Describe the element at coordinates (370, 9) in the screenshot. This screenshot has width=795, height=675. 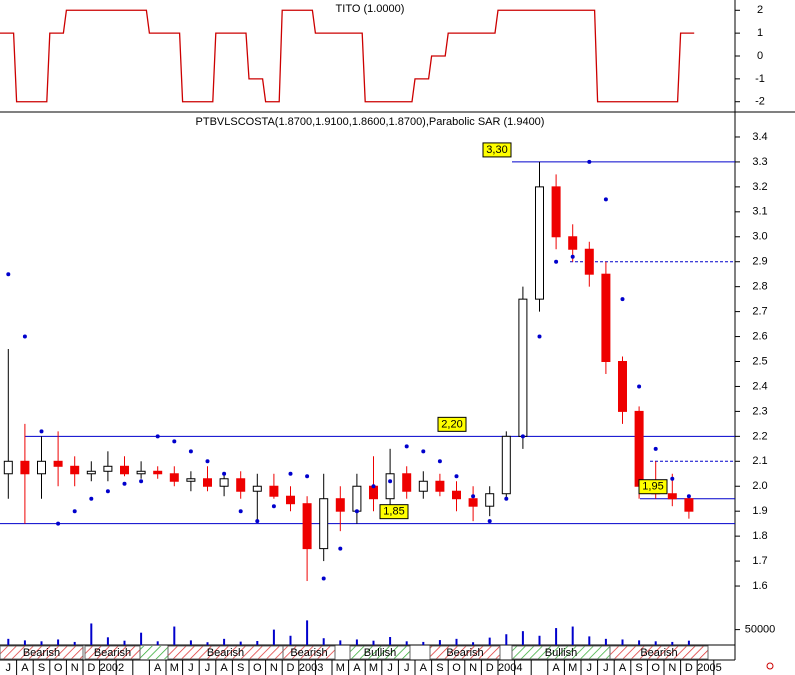
I see `indicator-title: TITO (1.0000)` at that location.